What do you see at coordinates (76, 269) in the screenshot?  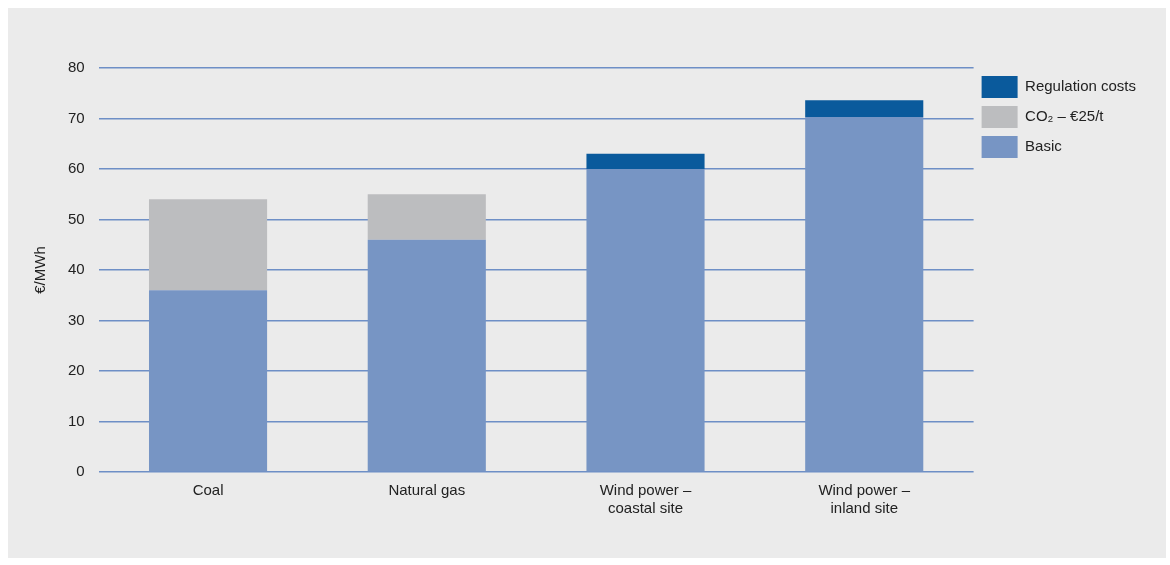 I see `y-tick-label: 40` at bounding box center [76, 269].